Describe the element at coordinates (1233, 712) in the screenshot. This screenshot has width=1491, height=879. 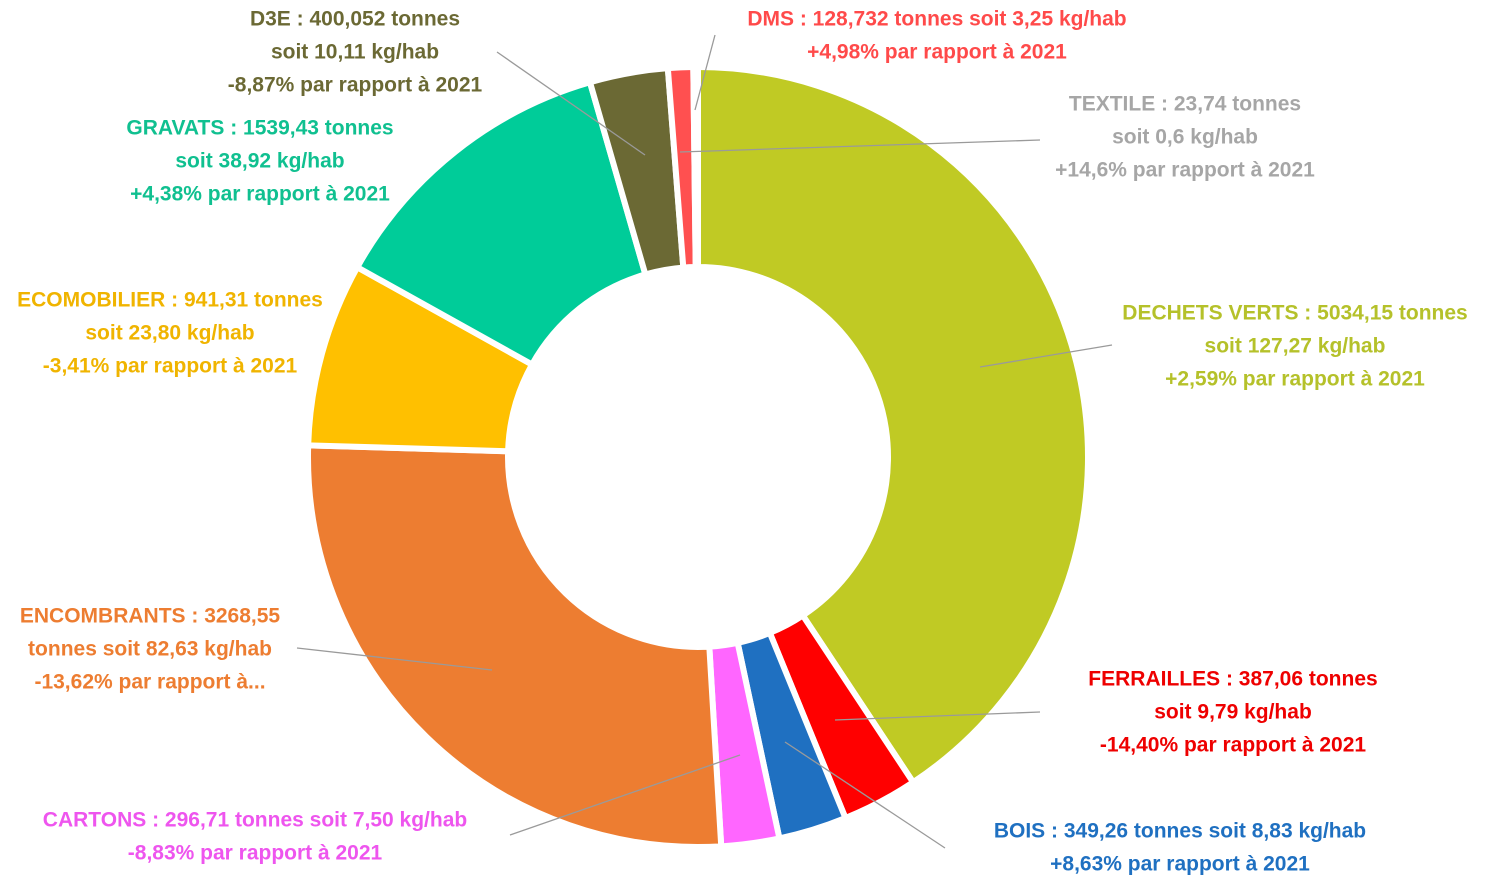
I see `slice-label: soit 9,79 kg/hab` at that location.